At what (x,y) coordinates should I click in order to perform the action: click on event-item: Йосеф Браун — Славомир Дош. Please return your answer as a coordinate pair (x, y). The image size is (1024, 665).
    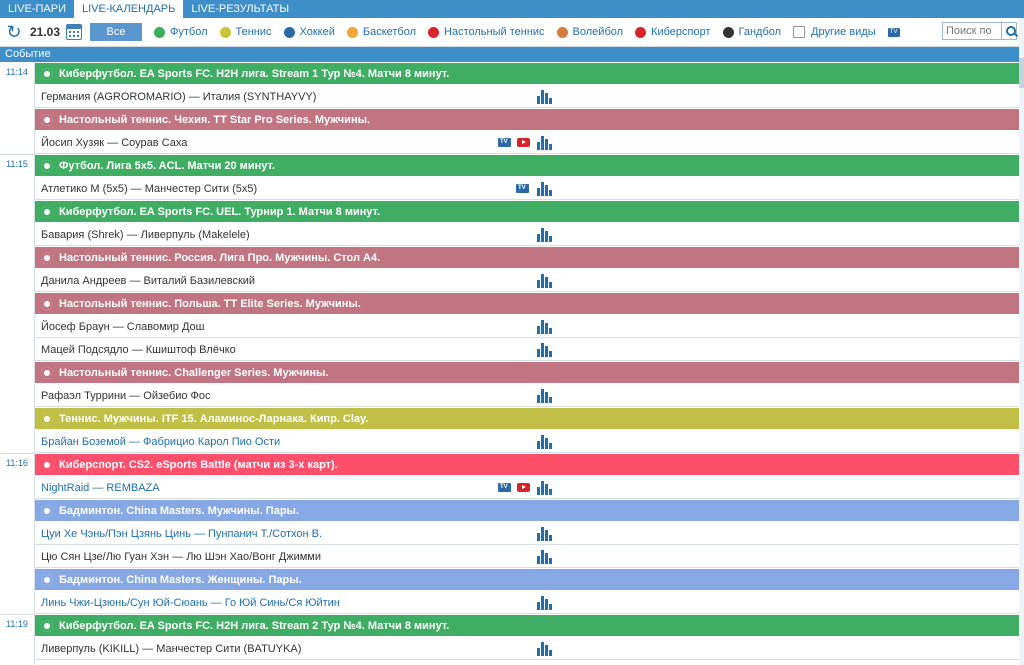
    Looking at the image, I should click on (529, 326).